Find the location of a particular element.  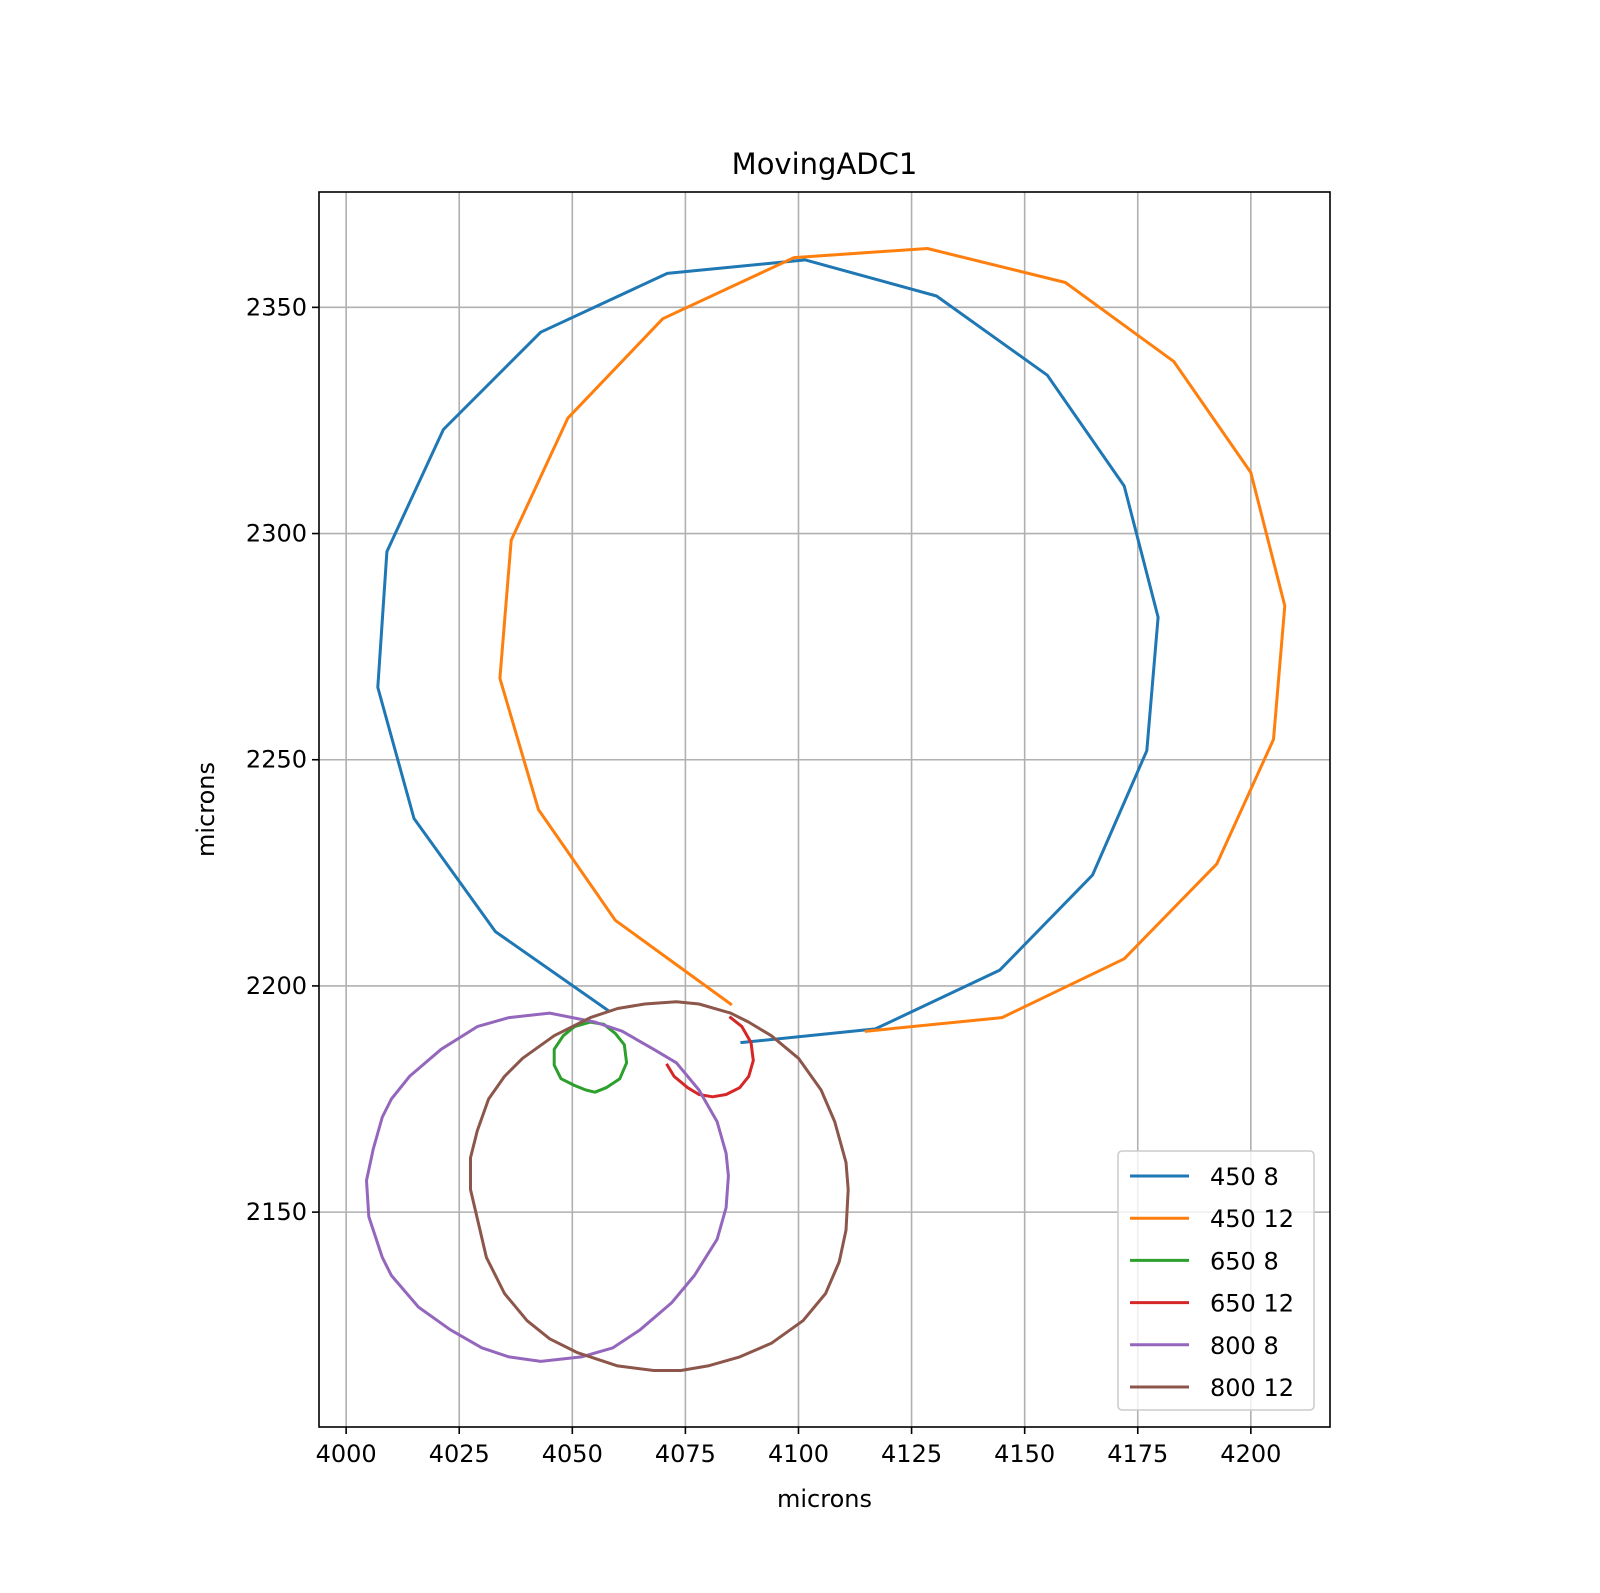

x-tick-label: 4000 is located at coordinates (346, 1454).